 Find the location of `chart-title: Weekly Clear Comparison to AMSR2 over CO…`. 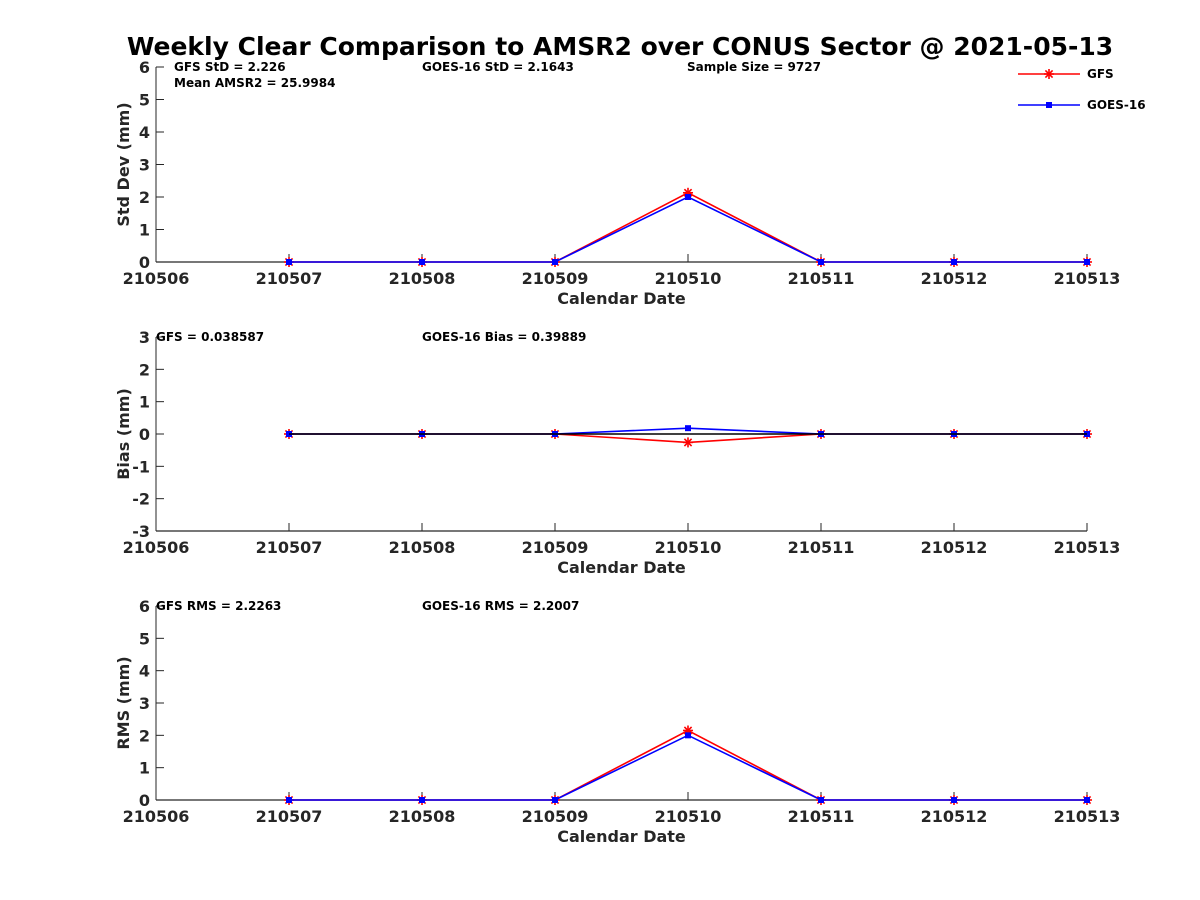

chart-title: Weekly Clear Comparison to AMSR2 over CO… is located at coordinates (620, 46).